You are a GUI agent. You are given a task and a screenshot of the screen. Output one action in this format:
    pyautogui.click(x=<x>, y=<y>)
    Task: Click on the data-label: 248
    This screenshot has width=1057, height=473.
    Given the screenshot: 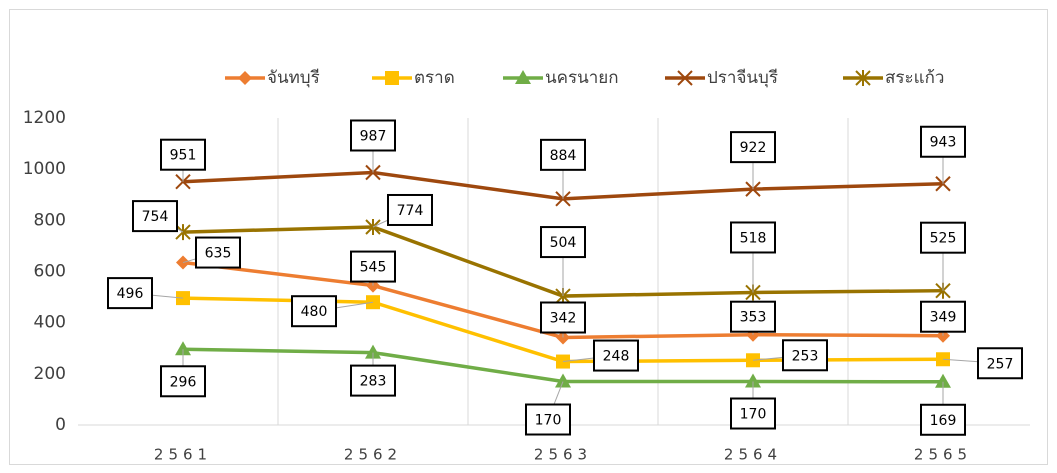 What is the action you would take?
    pyautogui.click(x=616, y=357)
    